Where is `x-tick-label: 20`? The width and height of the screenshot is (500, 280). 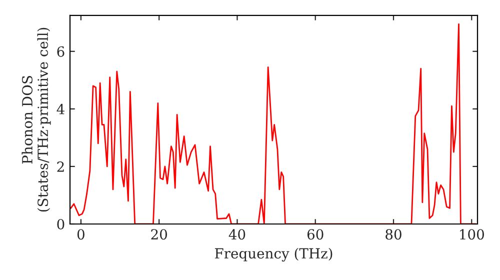
x-tick-label: 20 is located at coordinates (159, 234).